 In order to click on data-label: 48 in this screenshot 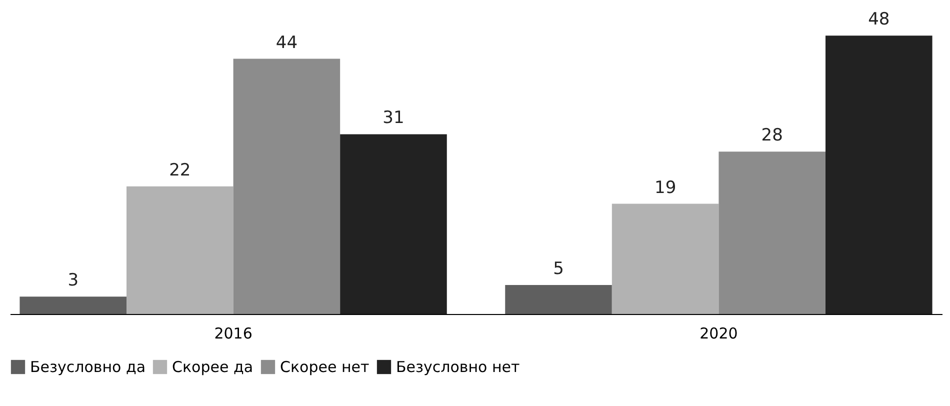, I will do `click(879, 20)`.